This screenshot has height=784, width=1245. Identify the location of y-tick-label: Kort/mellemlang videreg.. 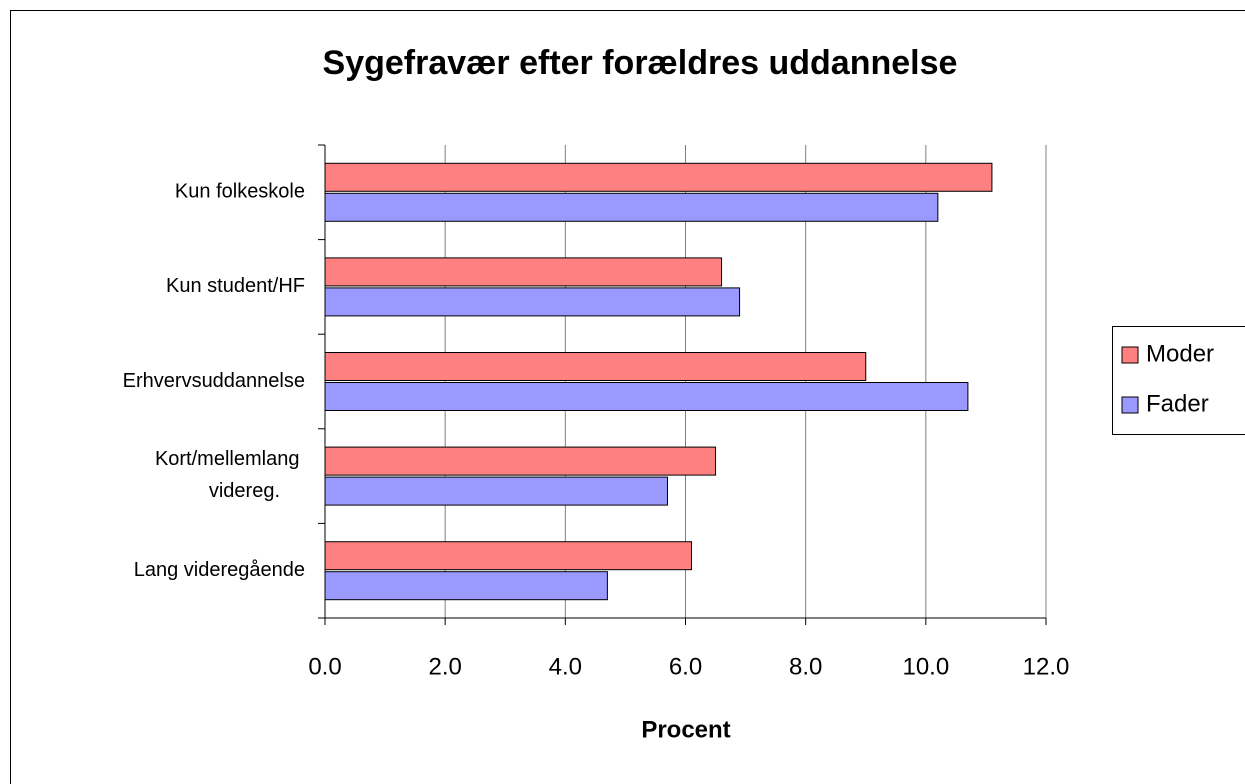
(230, 475).